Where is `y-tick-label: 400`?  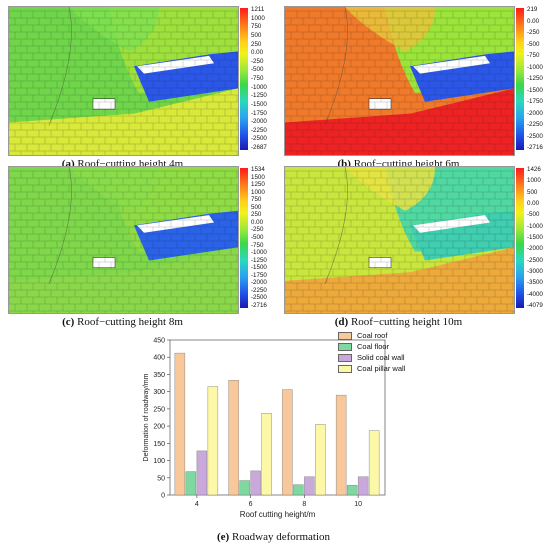
y-tick-label: 400 is located at coordinates (159, 358).